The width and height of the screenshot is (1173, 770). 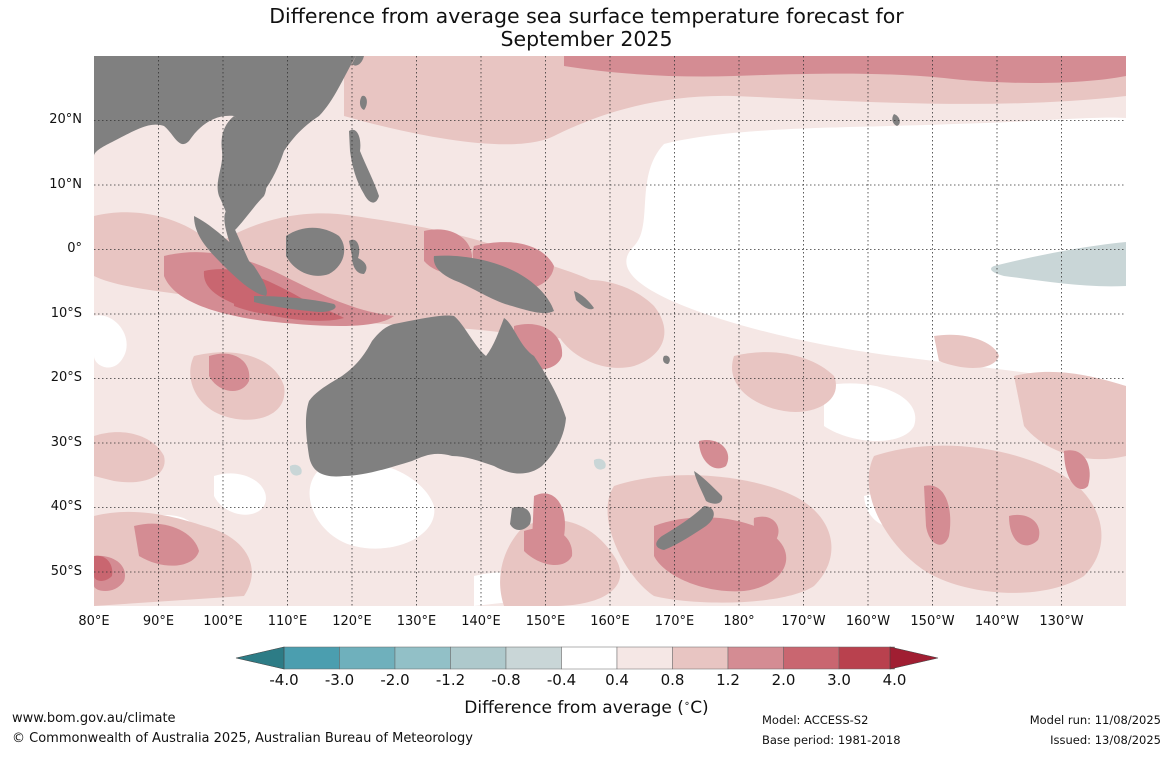 I want to click on colorbar-title-unit: C), so click(x=699, y=708).